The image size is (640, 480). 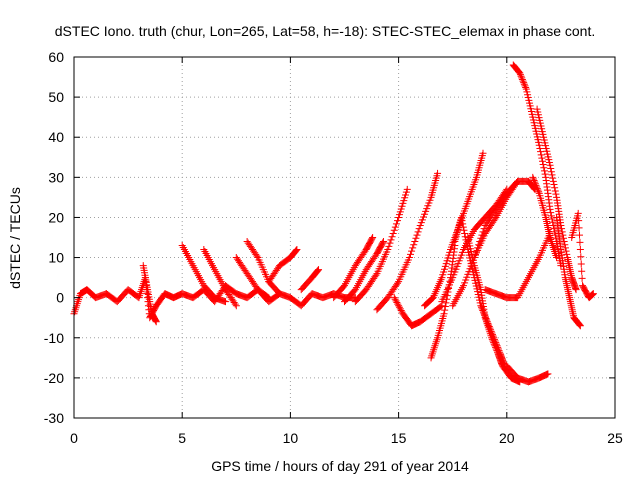 I want to click on y-tick-label: 30, so click(x=56, y=177).